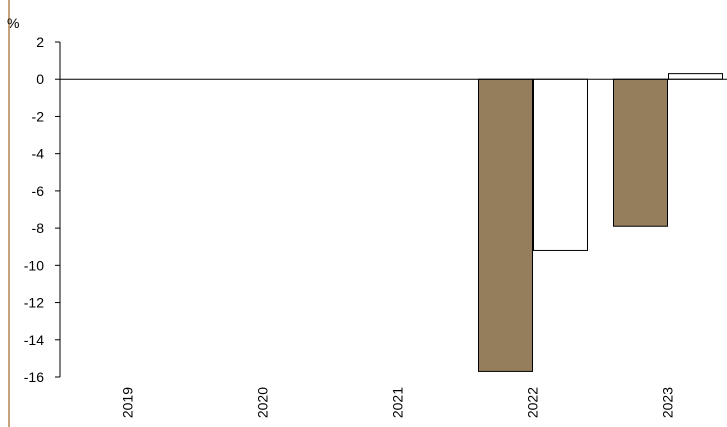  I want to click on x-category-label: 2019, so click(128, 402).